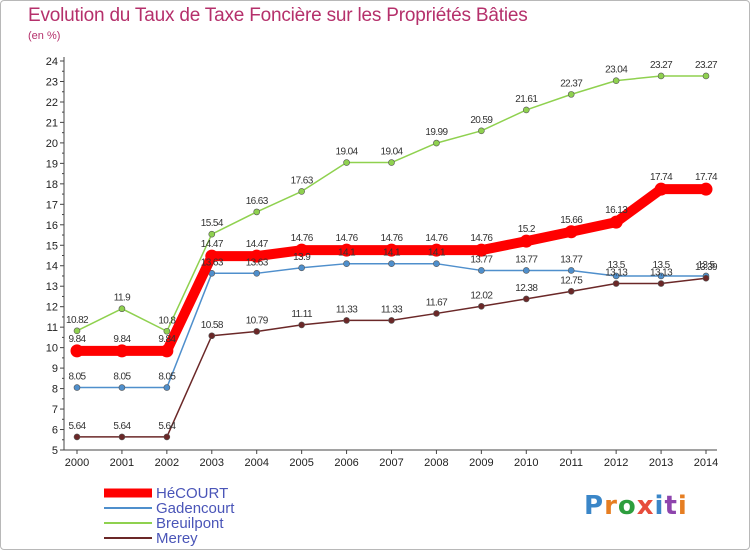  I want to click on y-tick-label: 12, so click(52, 308).